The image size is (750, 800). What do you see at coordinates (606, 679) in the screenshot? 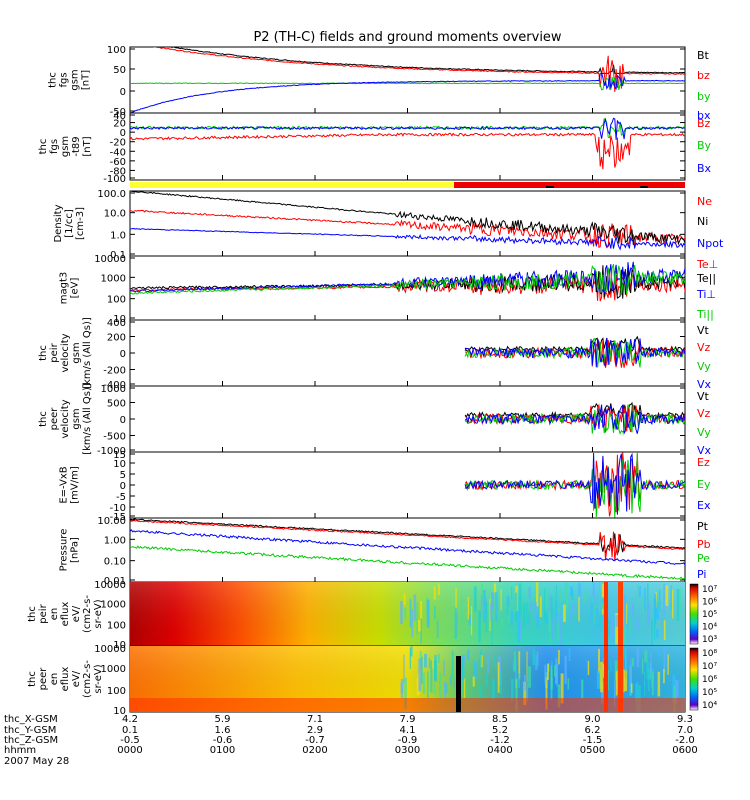
I see `spectrogram-burst` at bounding box center [606, 679].